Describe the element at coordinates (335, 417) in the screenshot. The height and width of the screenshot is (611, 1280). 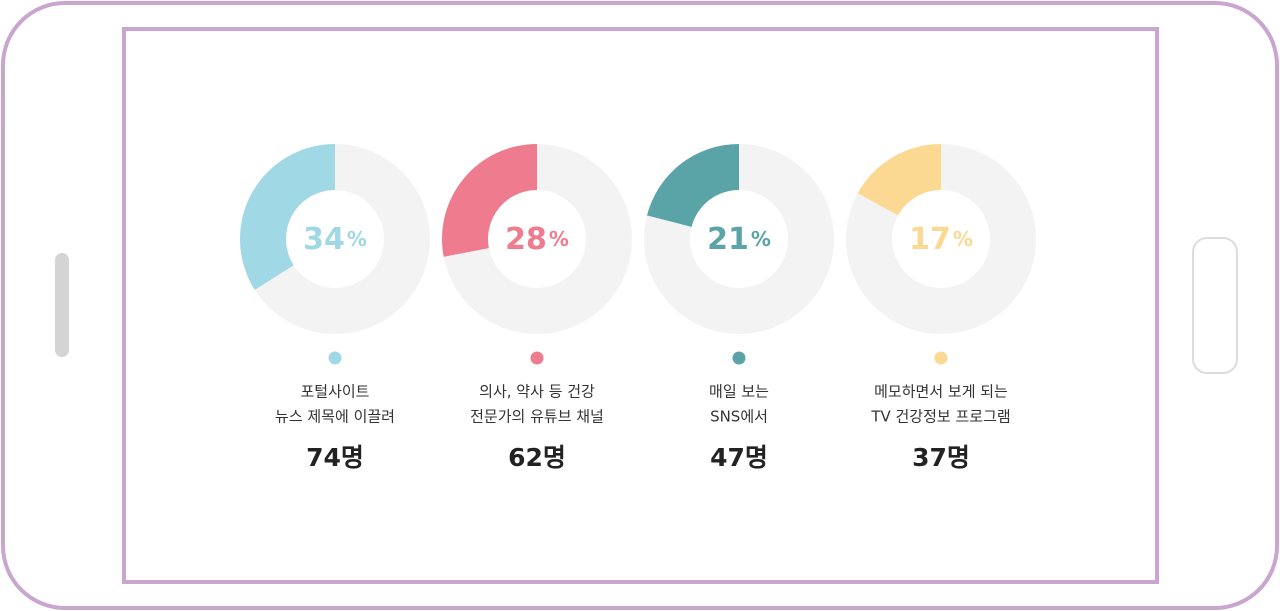
I see `category-label: 뉴스 제목에 이끌려` at that location.